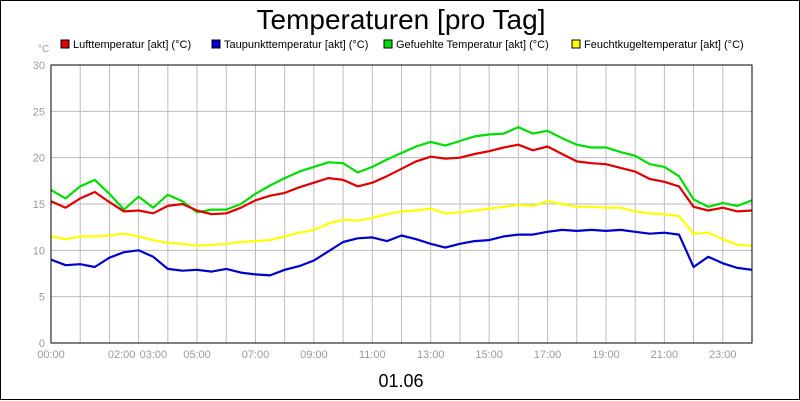  Describe the element at coordinates (723, 355) in the screenshot. I see `x-tick-label: 23:00` at that location.